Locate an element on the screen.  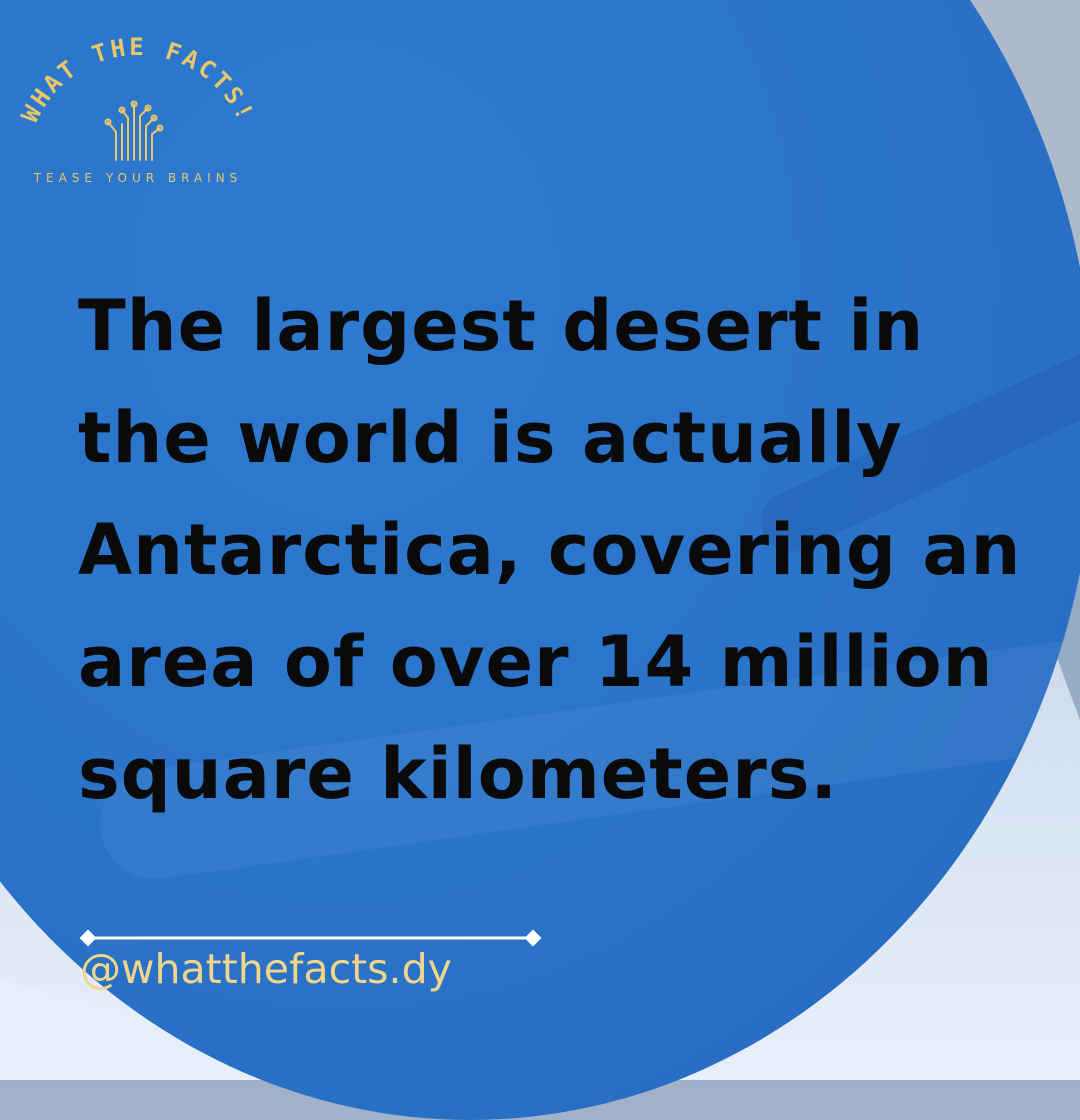
fact-line: The largest desert in is located at coordinates (501, 326).